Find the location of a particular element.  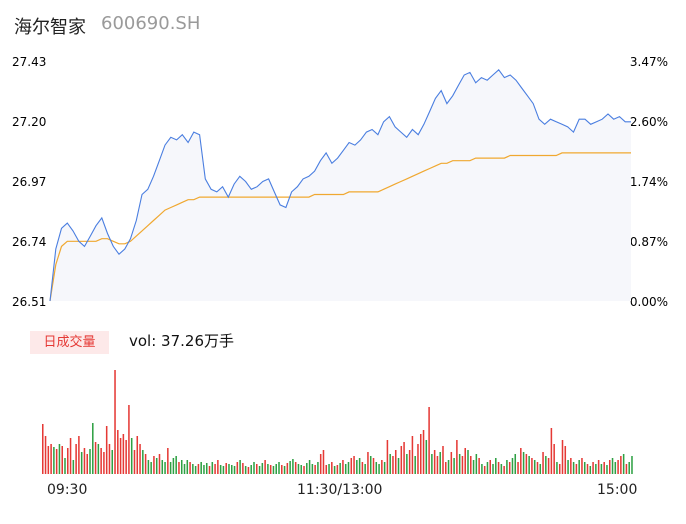

price-tick-label: 26.97 is located at coordinates (29, 182).